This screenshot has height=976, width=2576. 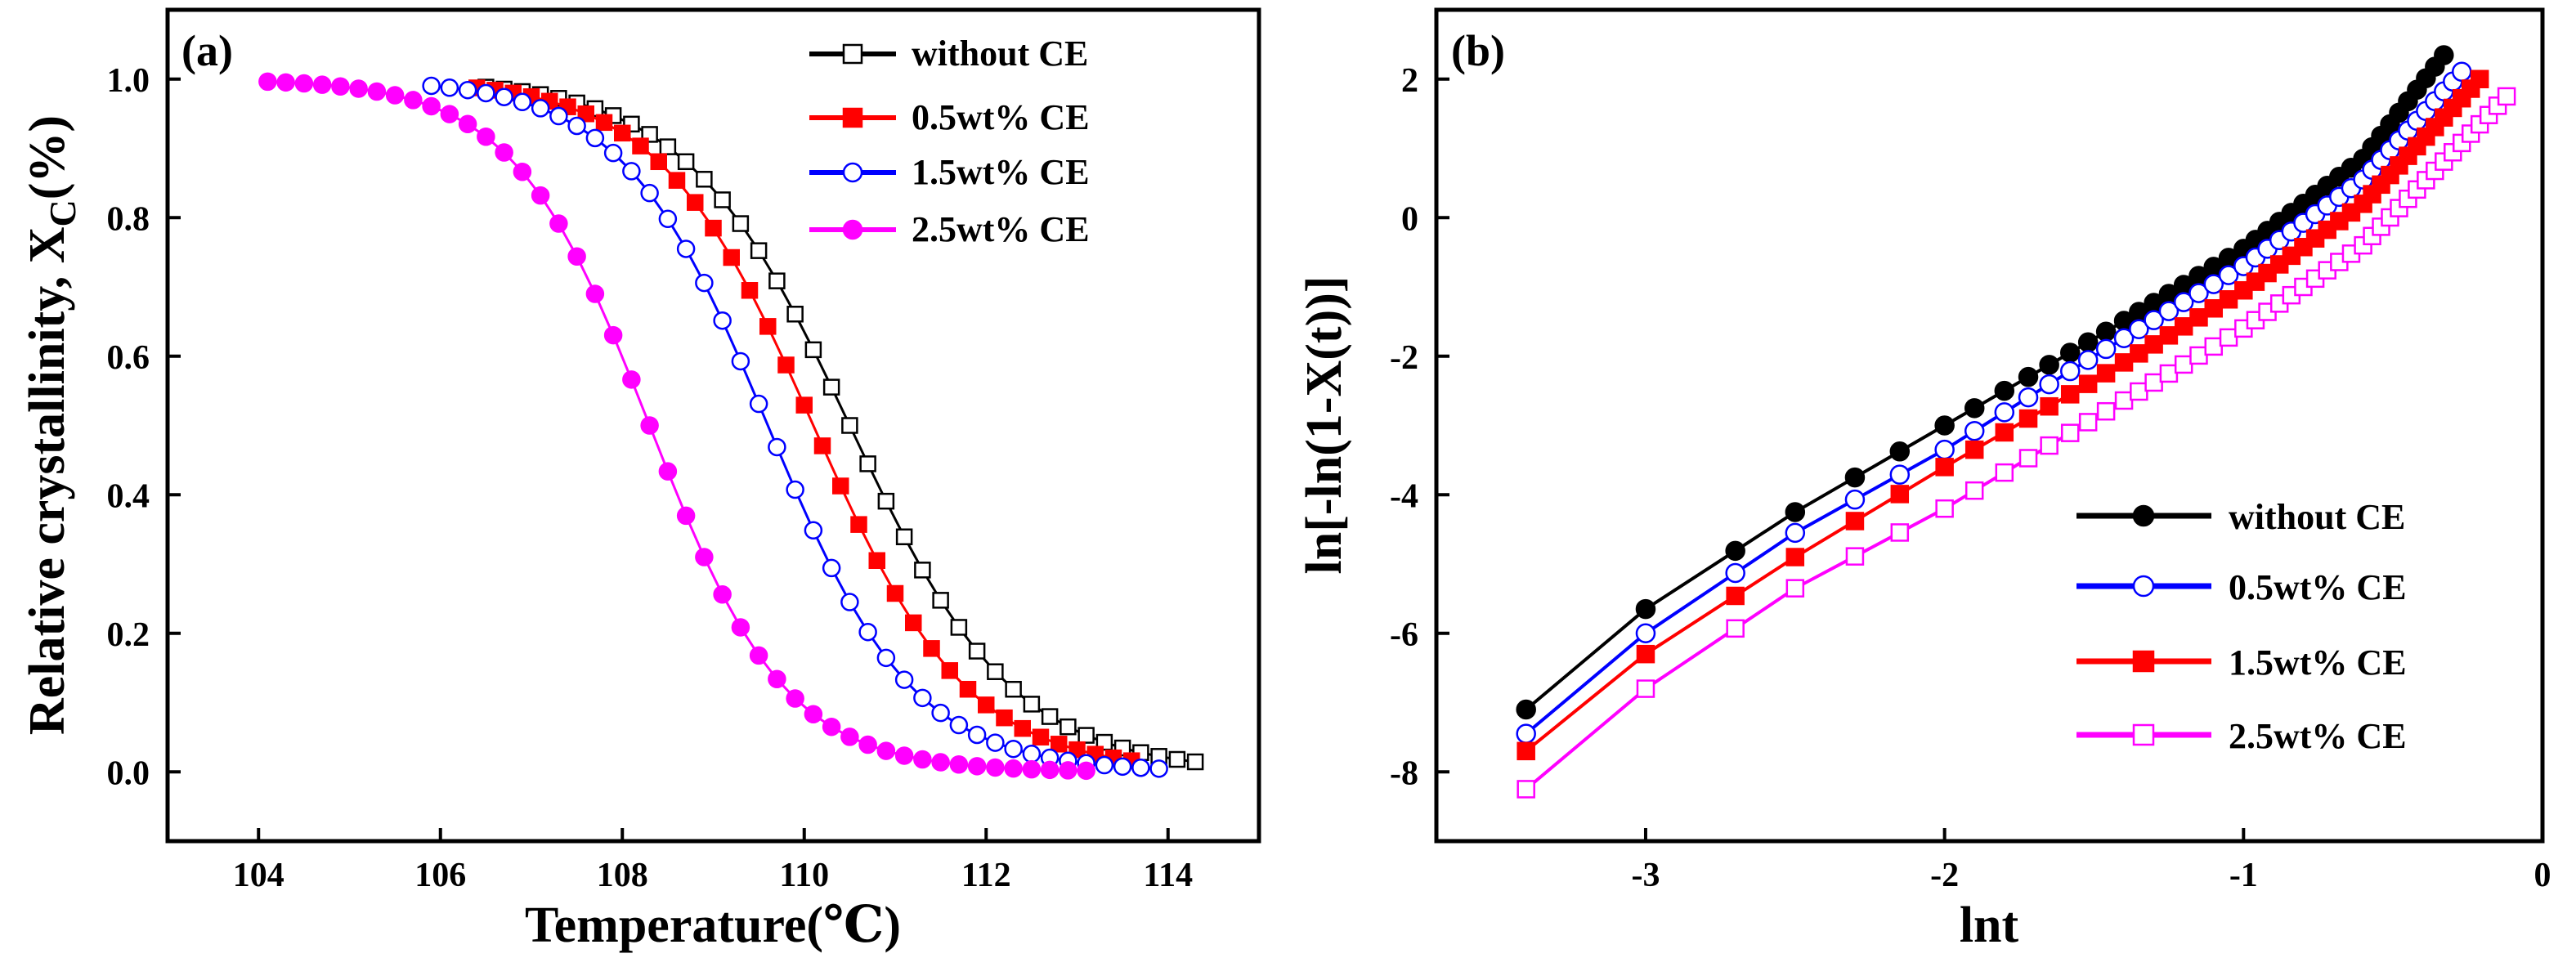 I want to click on panel-b-legend-label-1: 0.5wt% CE, so click(x=2318, y=587).